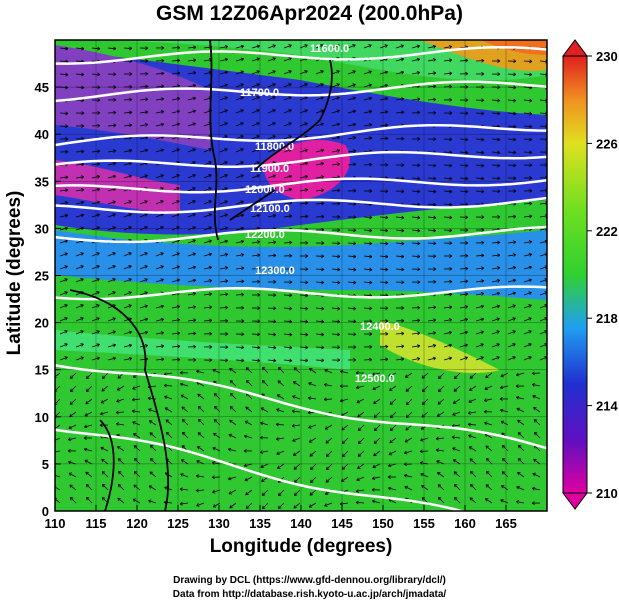 The image size is (619, 605). Describe the element at coordinates (42, 276) in the screenshot. I see `y-tick-label: 25` at that location.